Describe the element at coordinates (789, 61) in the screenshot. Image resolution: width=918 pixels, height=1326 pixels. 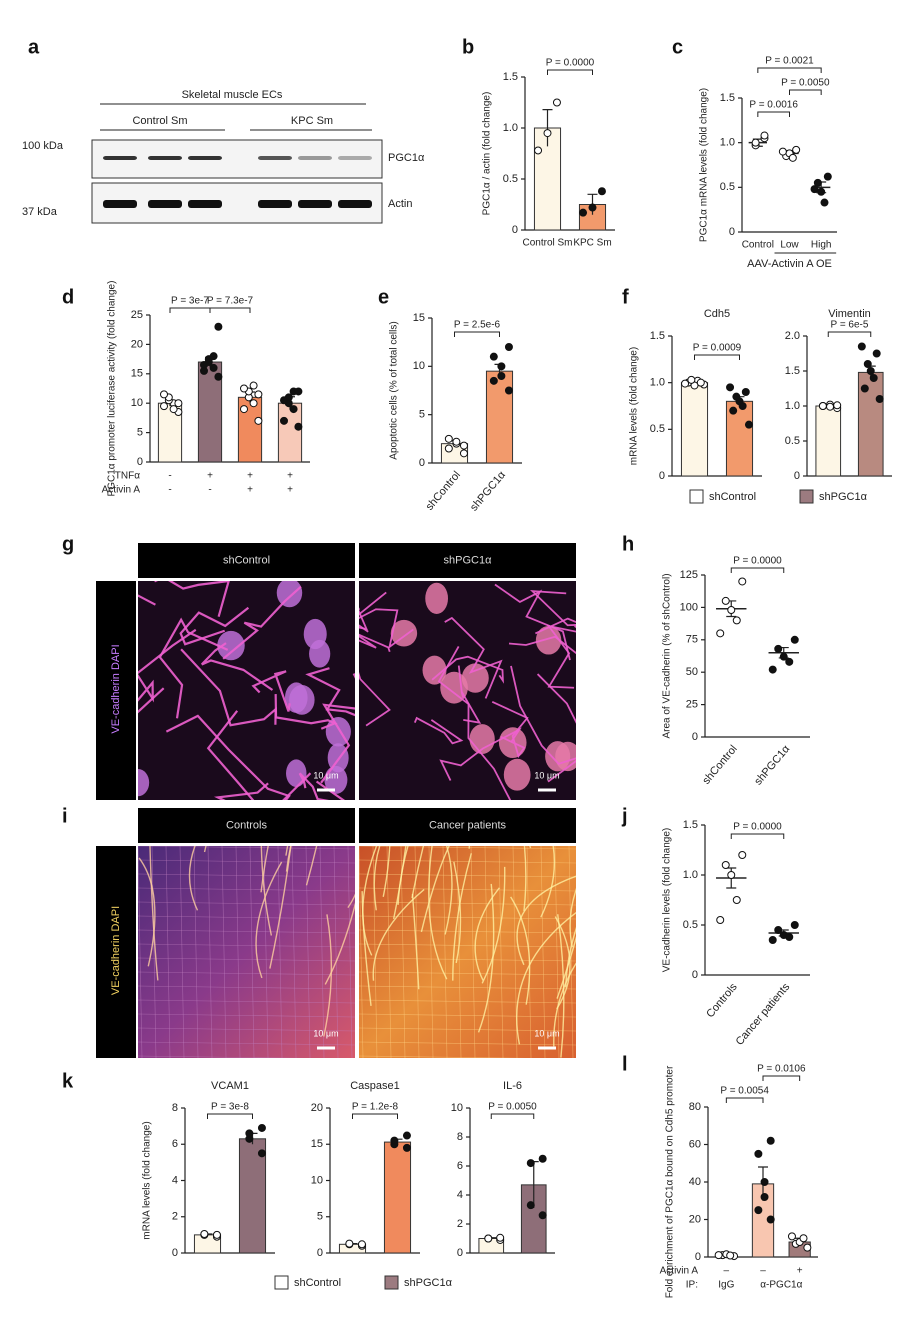
I see `p-value: P = 0.0021` at that location.